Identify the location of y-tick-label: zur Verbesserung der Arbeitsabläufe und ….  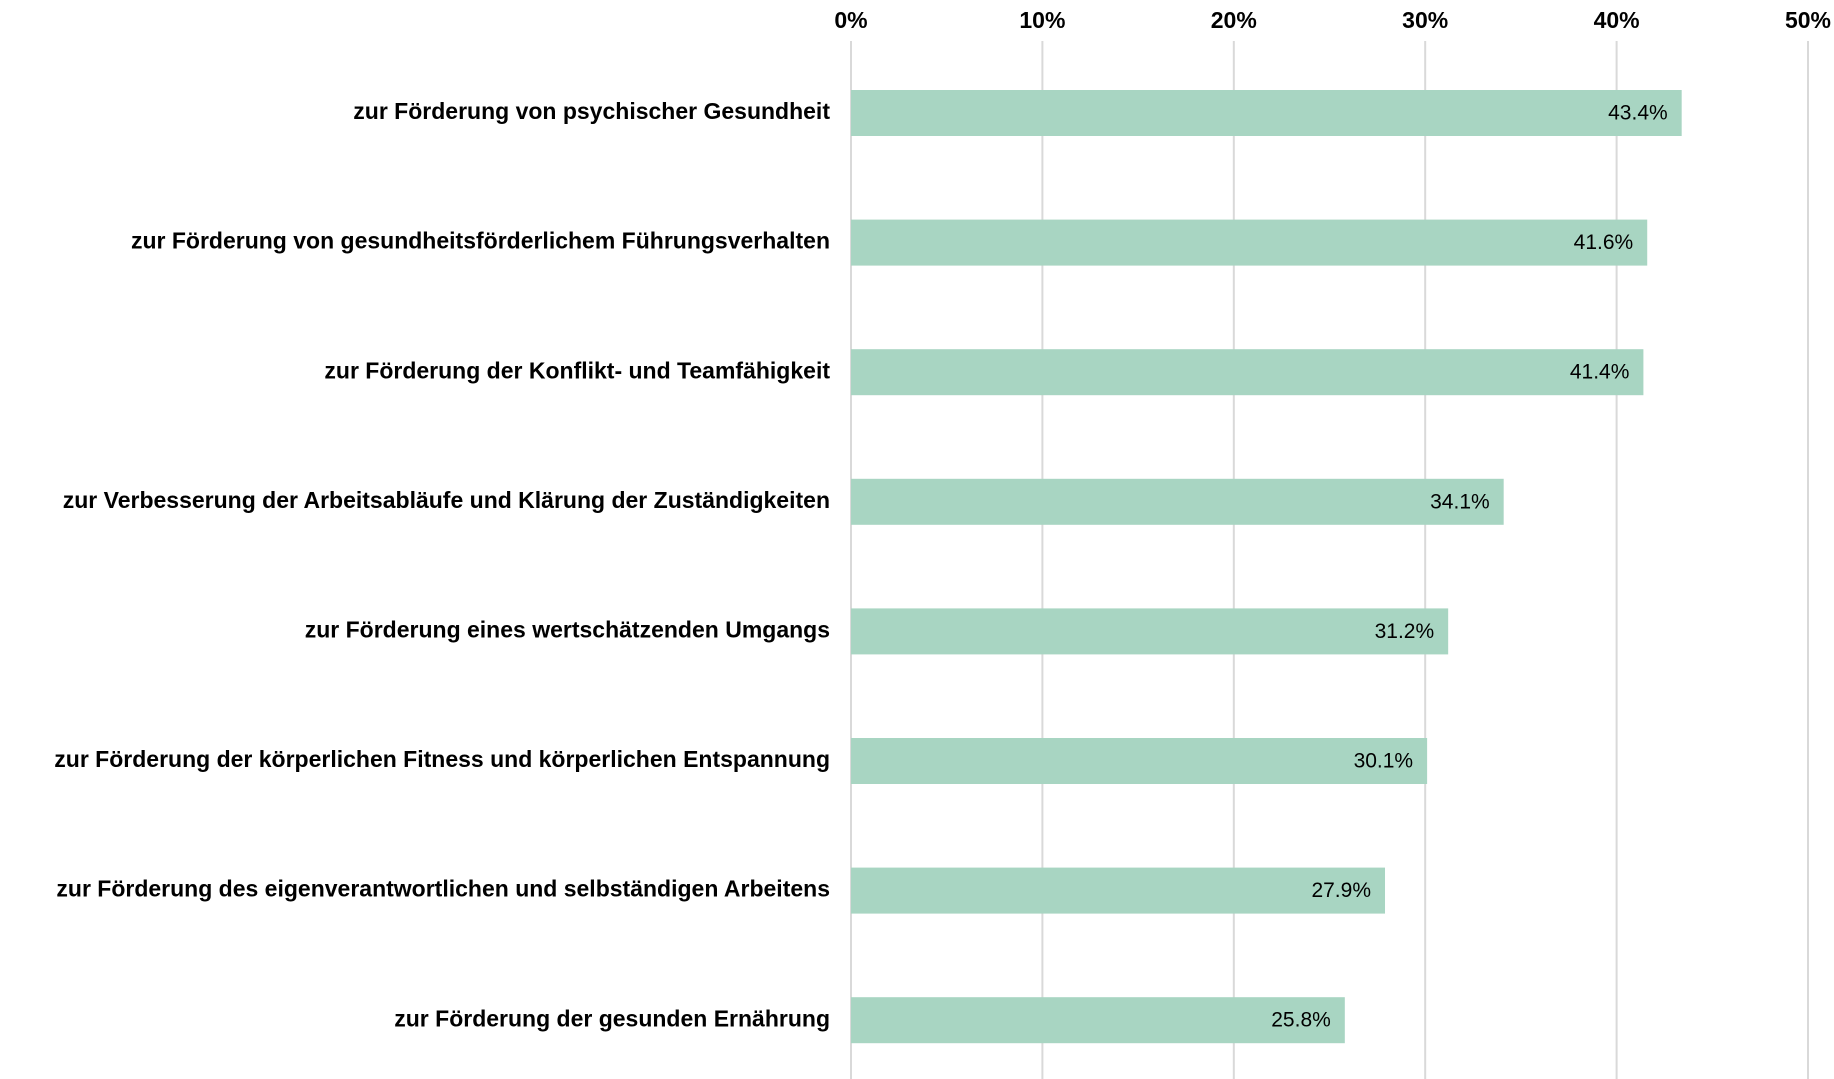
(446, 500).